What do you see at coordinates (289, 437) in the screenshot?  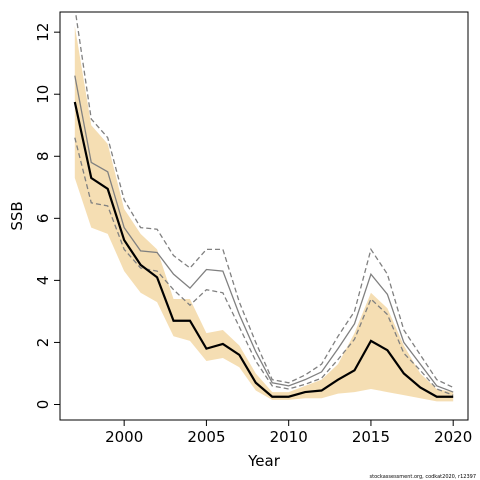 I see `x-tick-label: 2010` at bounding box center [289, 437].